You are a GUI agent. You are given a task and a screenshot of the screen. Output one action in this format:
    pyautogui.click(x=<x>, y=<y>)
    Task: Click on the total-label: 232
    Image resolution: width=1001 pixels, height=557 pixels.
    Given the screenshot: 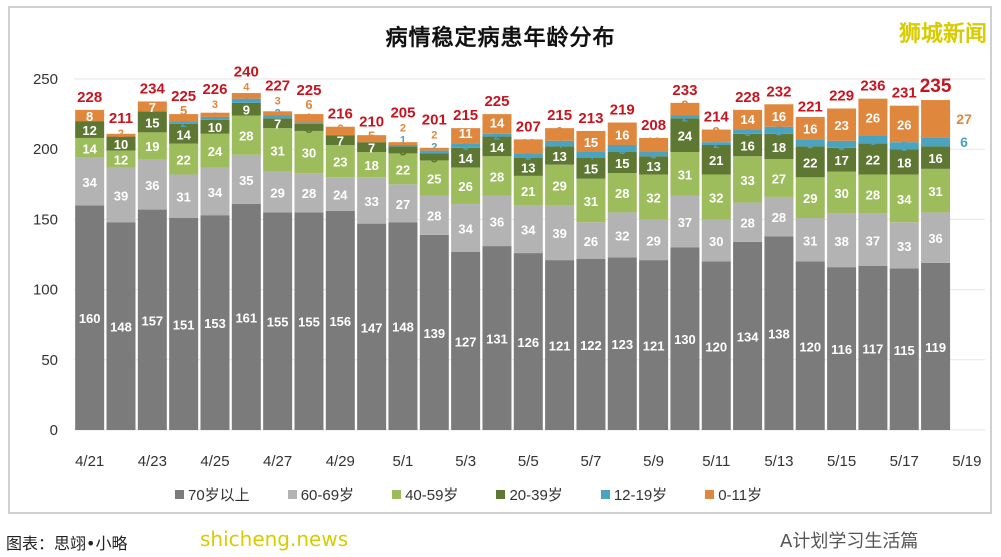 What is the action you would take?
    pyautogui.click(x=778, y=91)
    